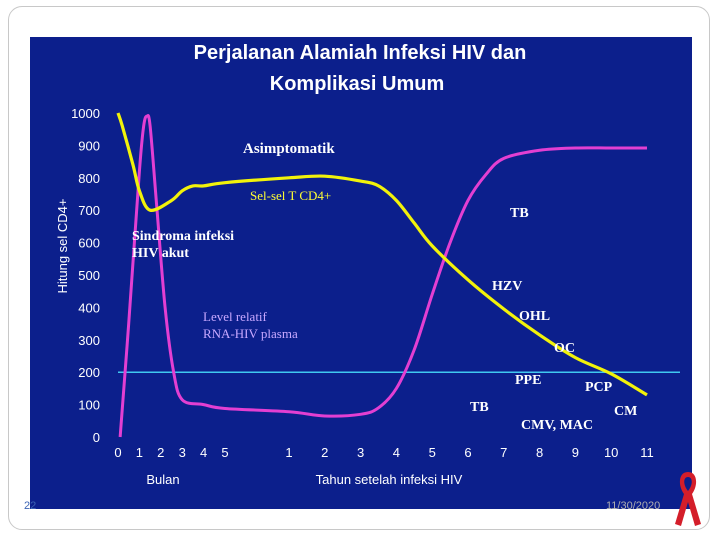  Describe the element at coordinates (647, 452) in the screenshot. I see `x-tick-label-year: 11` at that location.